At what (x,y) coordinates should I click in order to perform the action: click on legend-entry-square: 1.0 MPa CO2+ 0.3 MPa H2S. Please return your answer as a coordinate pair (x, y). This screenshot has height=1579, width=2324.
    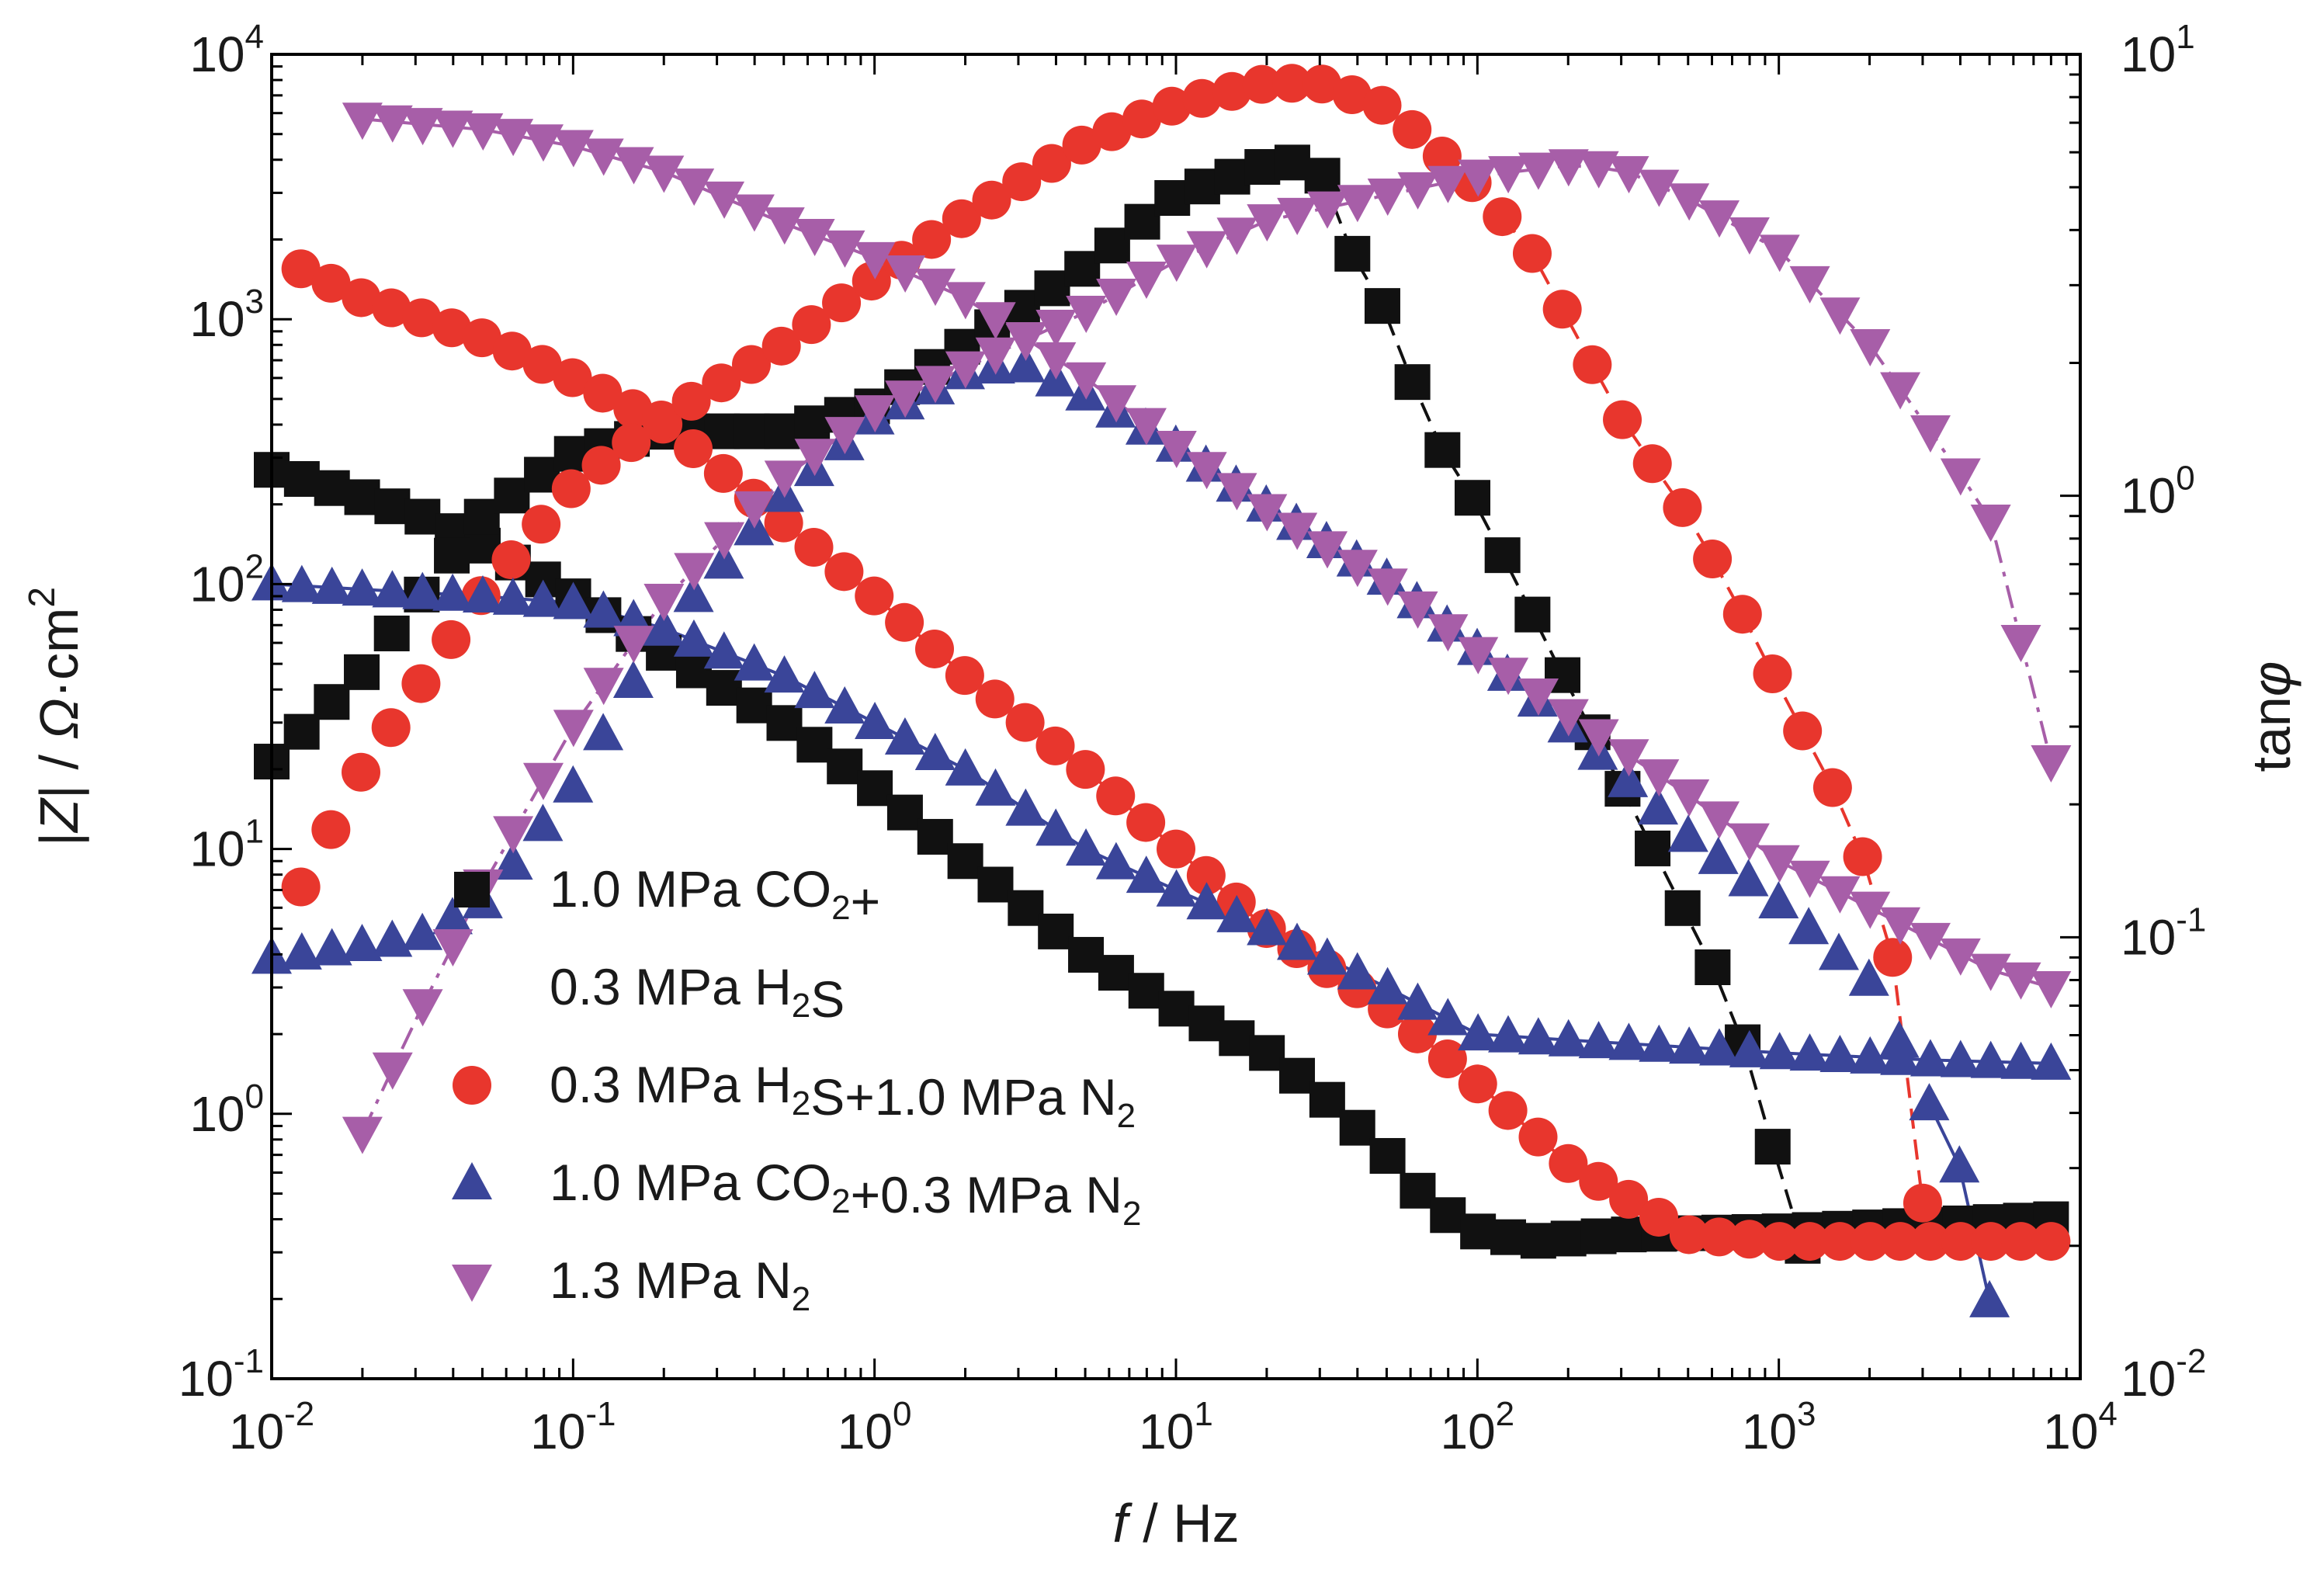
    Looking at the image, I should click on (667, 944).